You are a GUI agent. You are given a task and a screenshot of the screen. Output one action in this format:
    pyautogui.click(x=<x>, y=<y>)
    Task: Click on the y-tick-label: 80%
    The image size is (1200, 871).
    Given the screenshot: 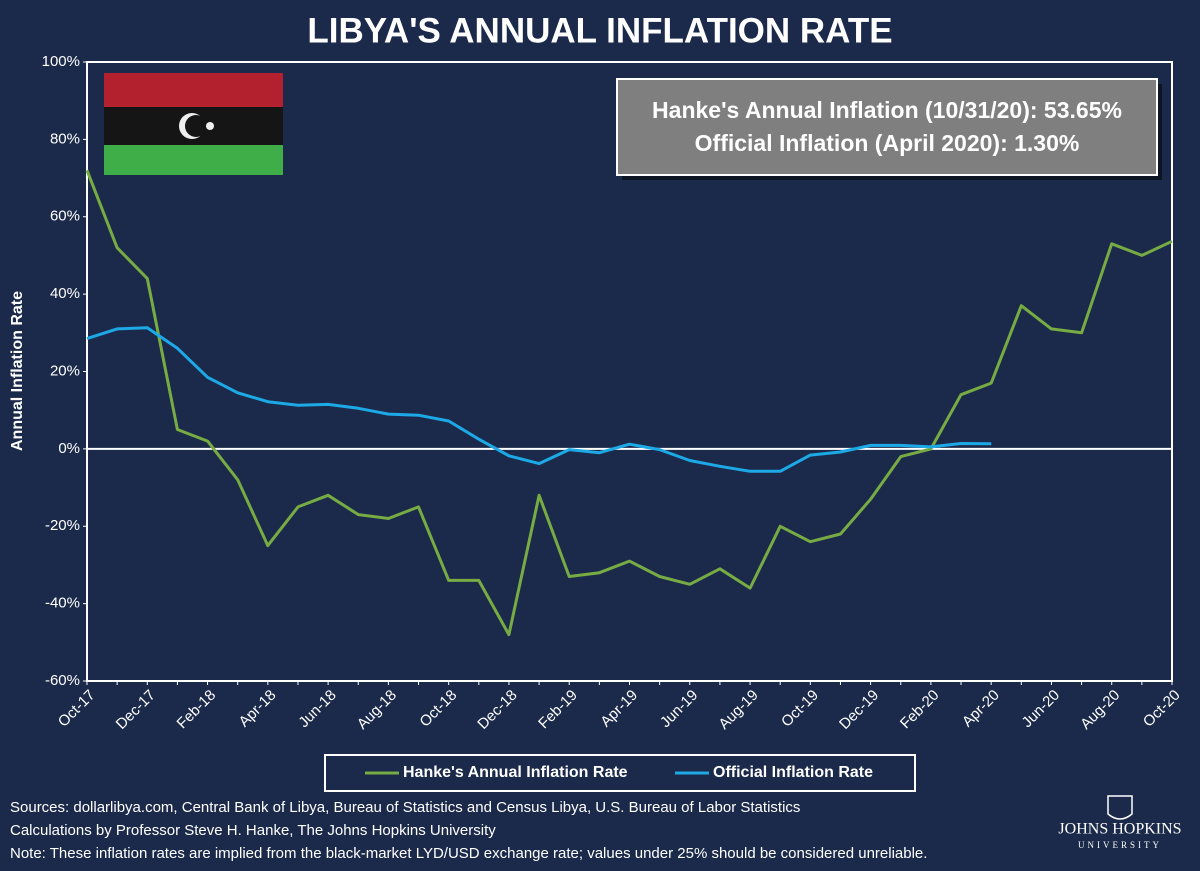 What is the action you would take?
    pyautogui.click(x=65, y=138)
    